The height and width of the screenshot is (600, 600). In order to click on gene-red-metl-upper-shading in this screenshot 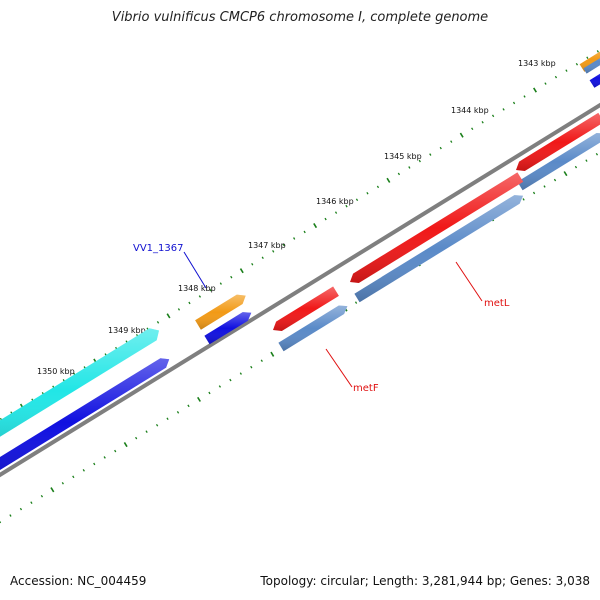, I will do `click(558, 141)`.